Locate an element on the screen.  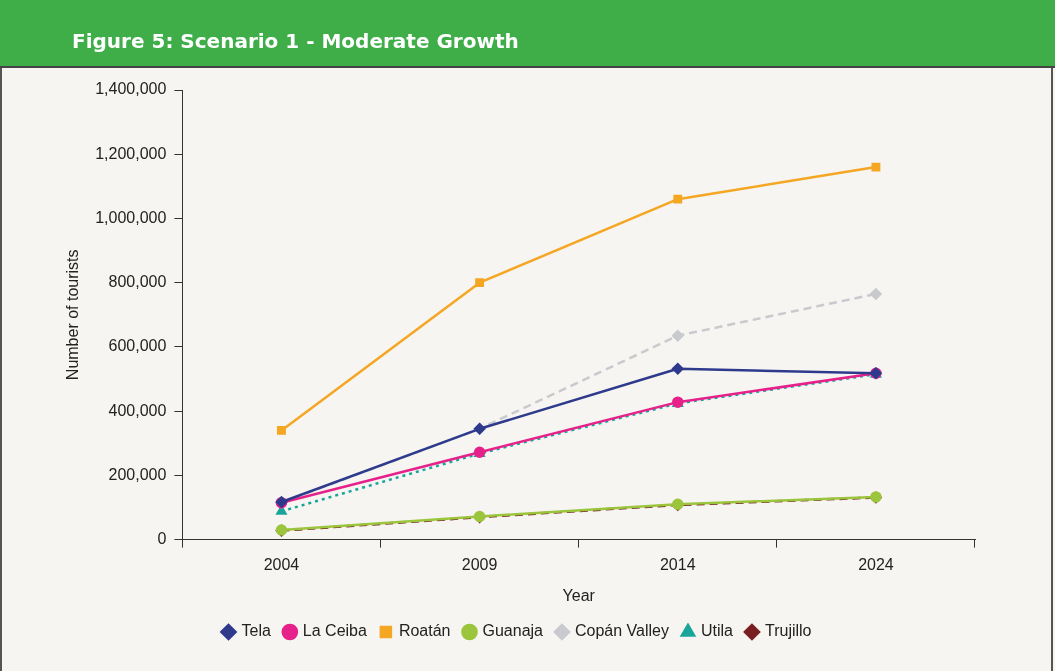
x-tick-label: 2009 is located at coordinates (479, 564).